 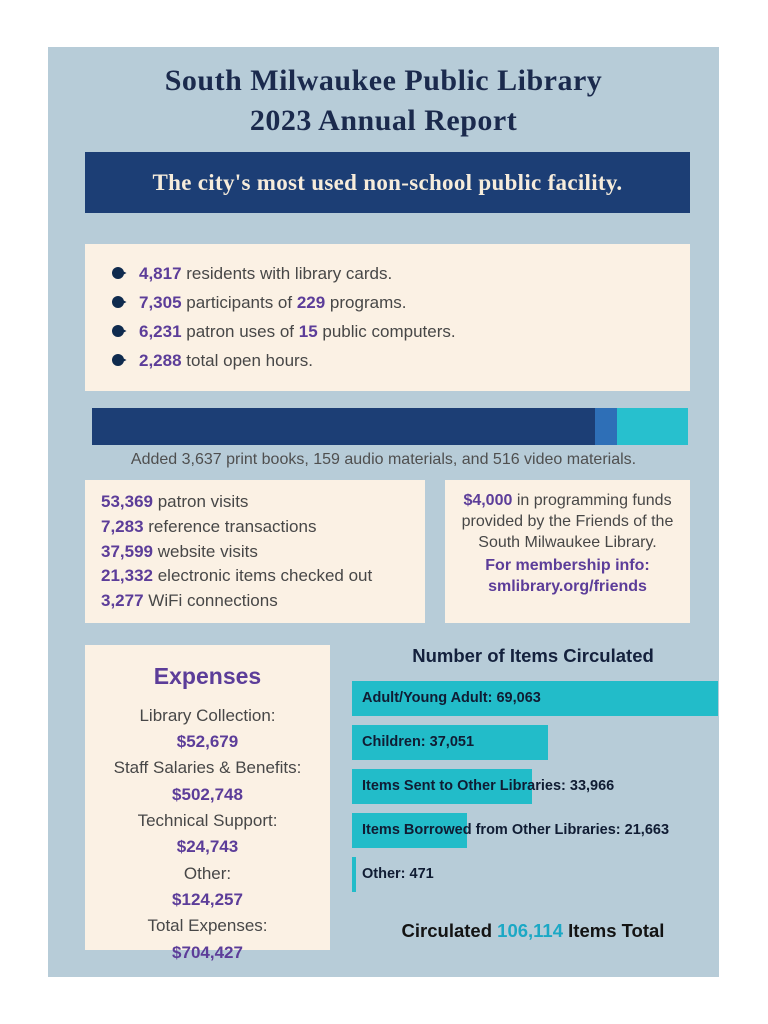 I want to click on circulation-total: Circulated 106,114 Items Total, so click(x=533, y=931).